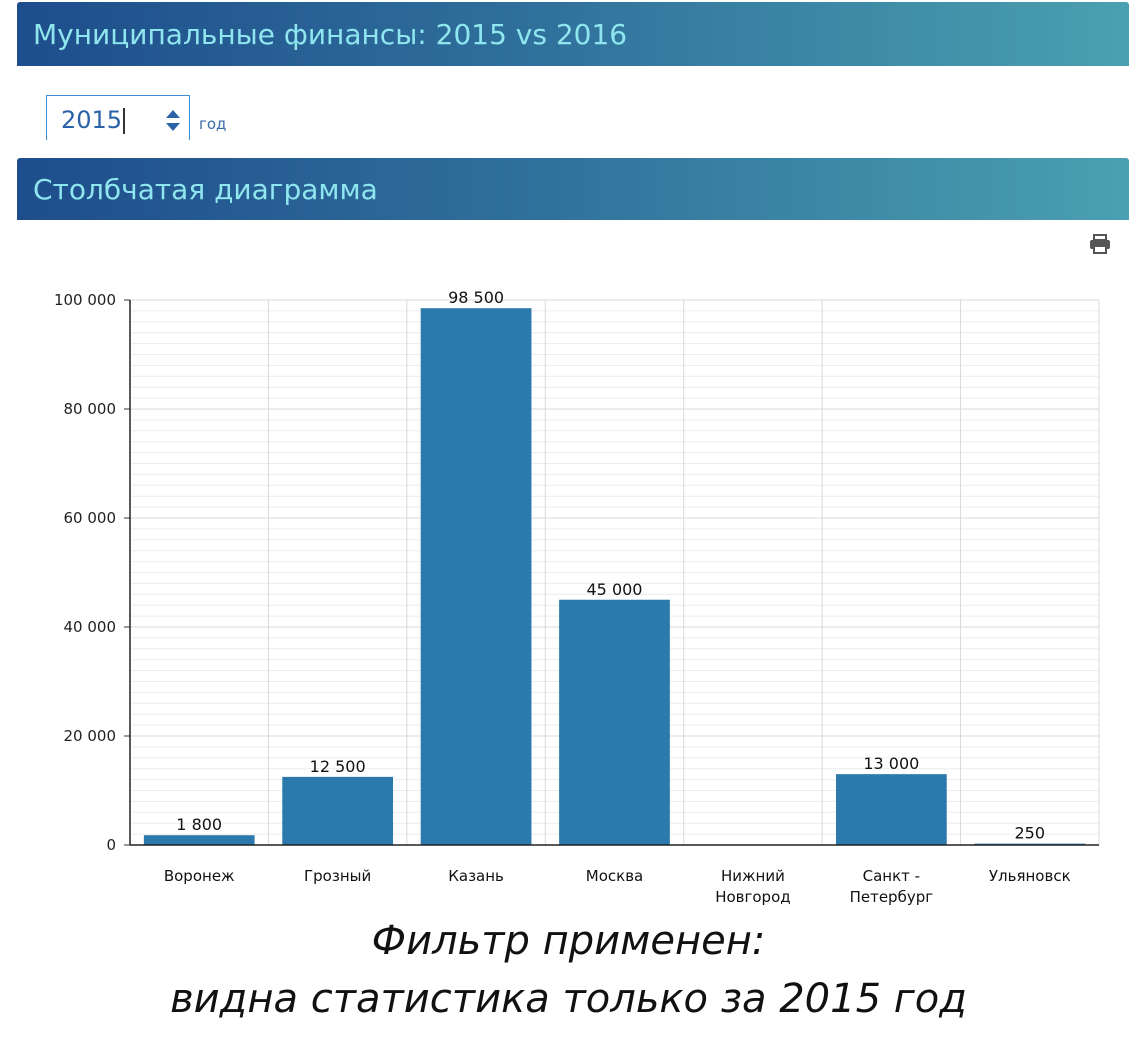 This screenshot has height=1059, width=1137. What do you see at coordinates (1100, 244) in the screenshot?
I see `printer-icon` at bounding box center [1100, 244].